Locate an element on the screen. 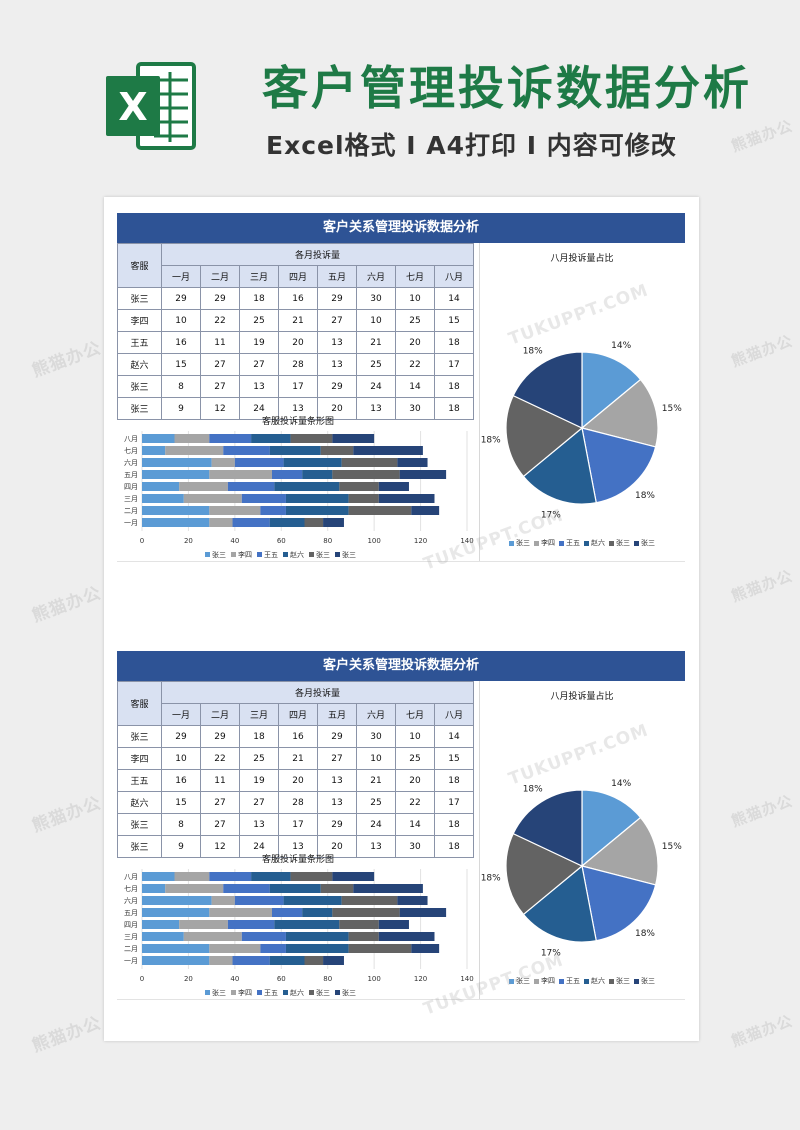 The height and width of the screenshot is (1130, 800). agent-name-cell: 王五 is located at coordinates (139, 342).